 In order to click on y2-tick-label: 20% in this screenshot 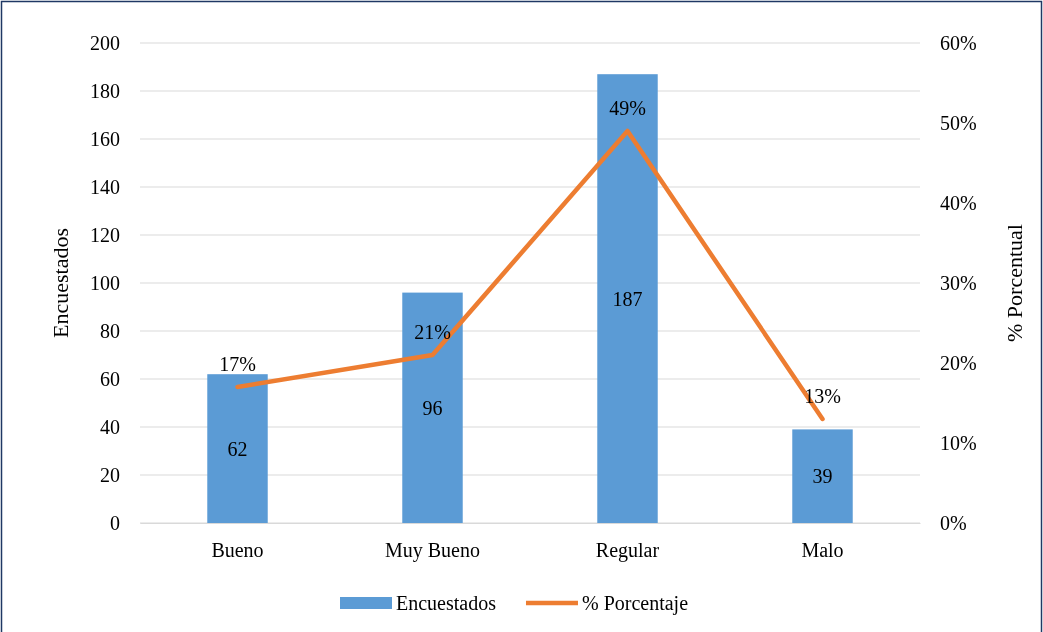, I will do `click(958, 362)`.